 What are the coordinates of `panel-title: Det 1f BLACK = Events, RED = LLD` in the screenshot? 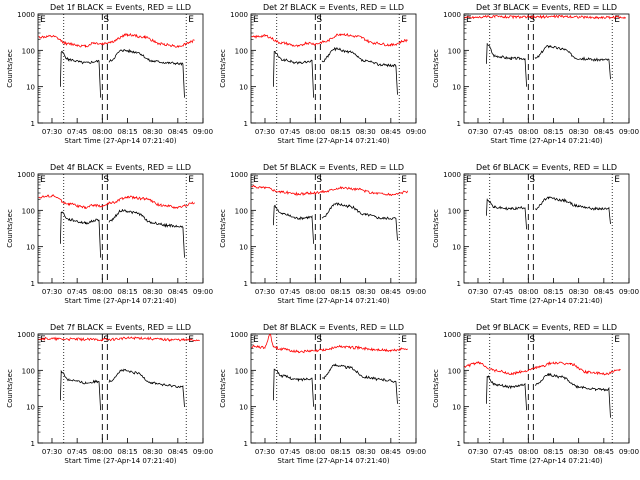 It's located at (120, 7).